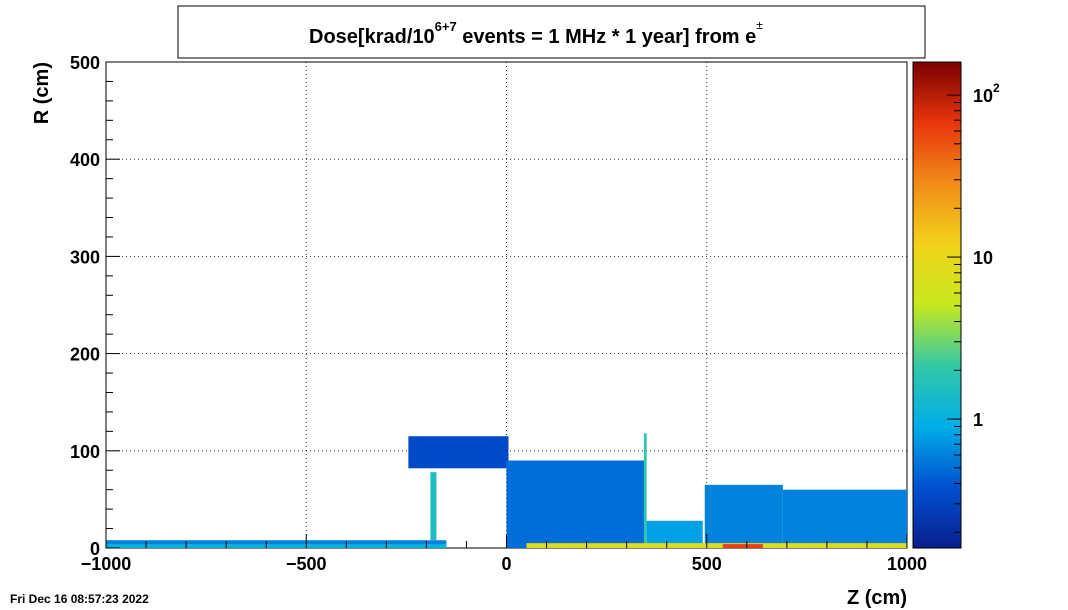  I want to click on colorbar-tick-label: 10, so click(983, 258).